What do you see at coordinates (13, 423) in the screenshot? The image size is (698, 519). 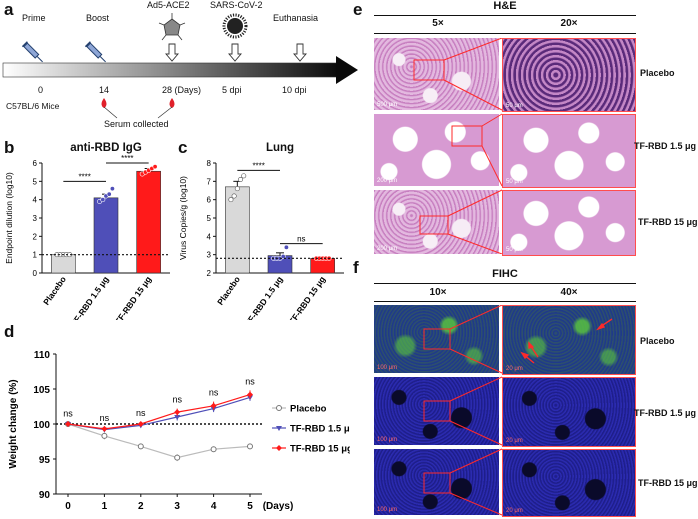 I see `y-axis-label: Weight change (%)` at bounding box center [13, 423].